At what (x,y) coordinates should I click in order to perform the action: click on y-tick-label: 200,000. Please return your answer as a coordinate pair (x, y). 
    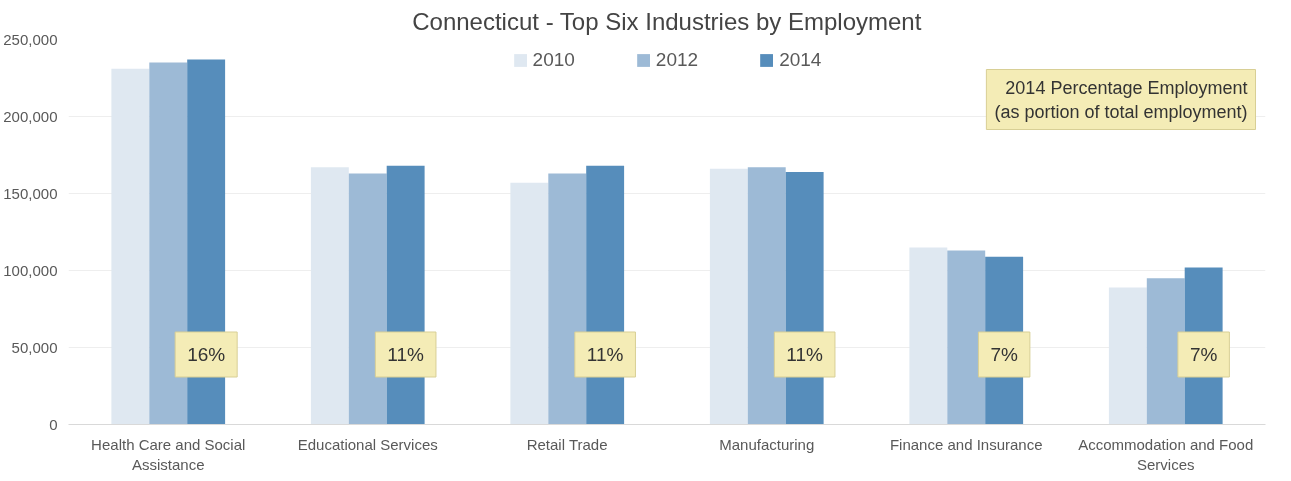
    Looking at the image, I should click on (30, 116).